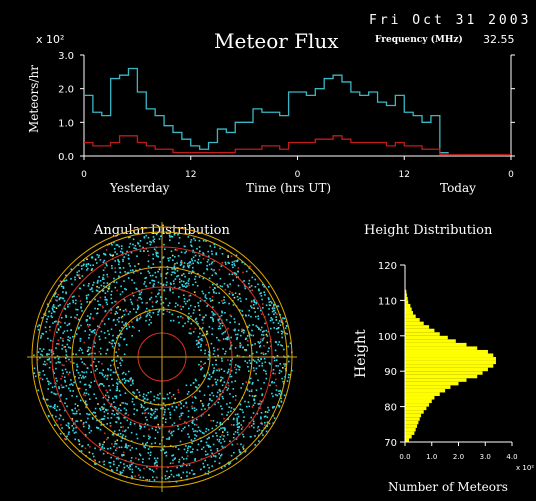  What do you see at coordinates (66, 123) in the screenshot?
I see `flux-y-tick-label: 1.0` at bounding box center [66, 123].